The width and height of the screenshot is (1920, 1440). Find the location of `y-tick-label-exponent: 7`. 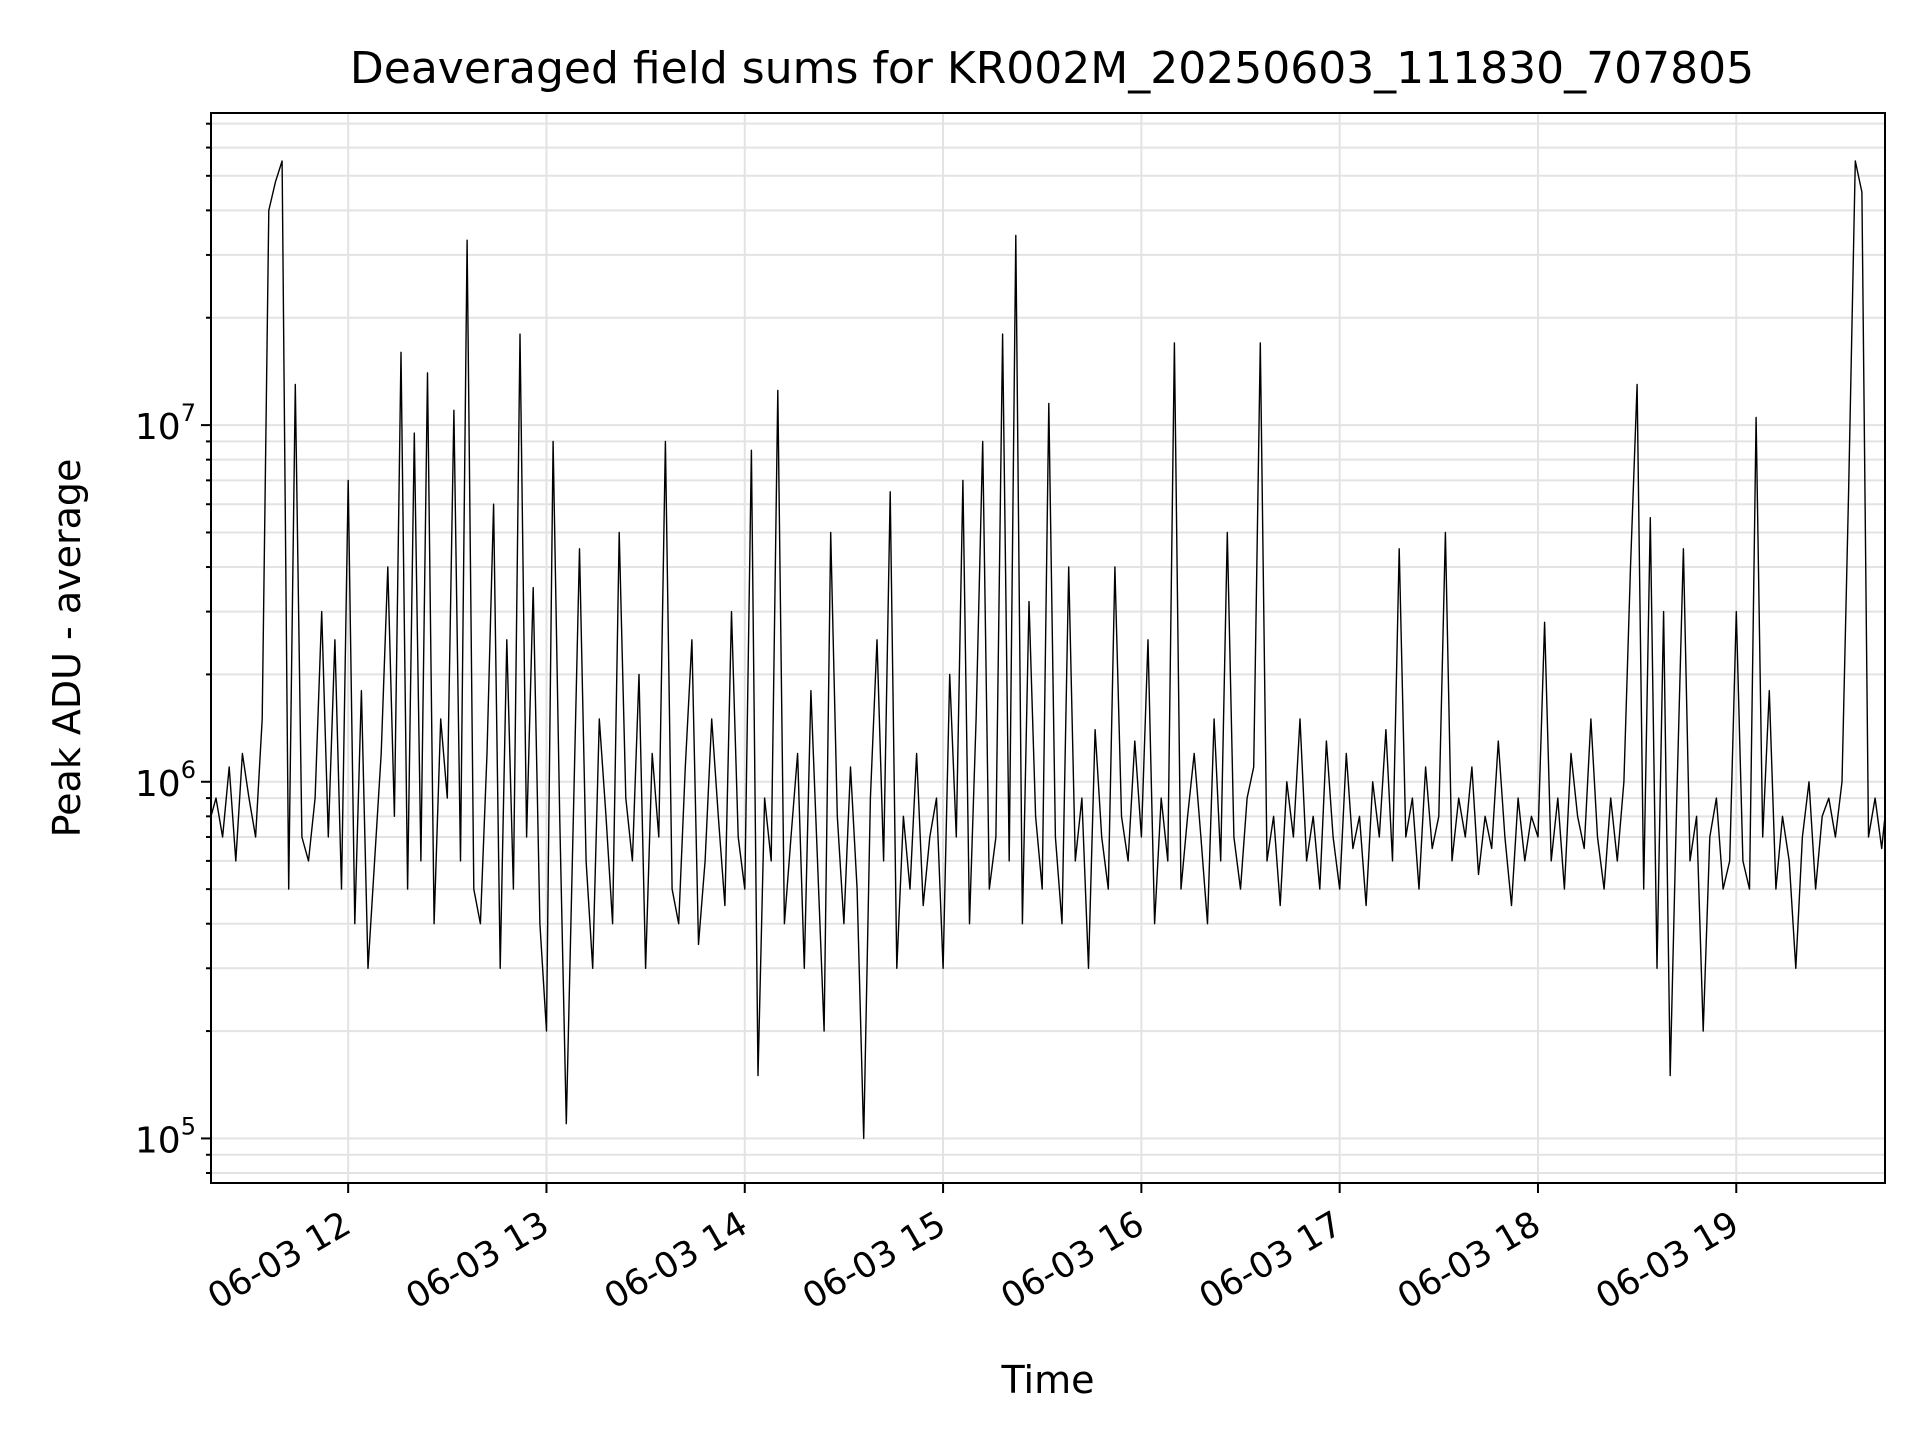

y-tick-label-exponent: 7 is located at coordinates (188, 413).